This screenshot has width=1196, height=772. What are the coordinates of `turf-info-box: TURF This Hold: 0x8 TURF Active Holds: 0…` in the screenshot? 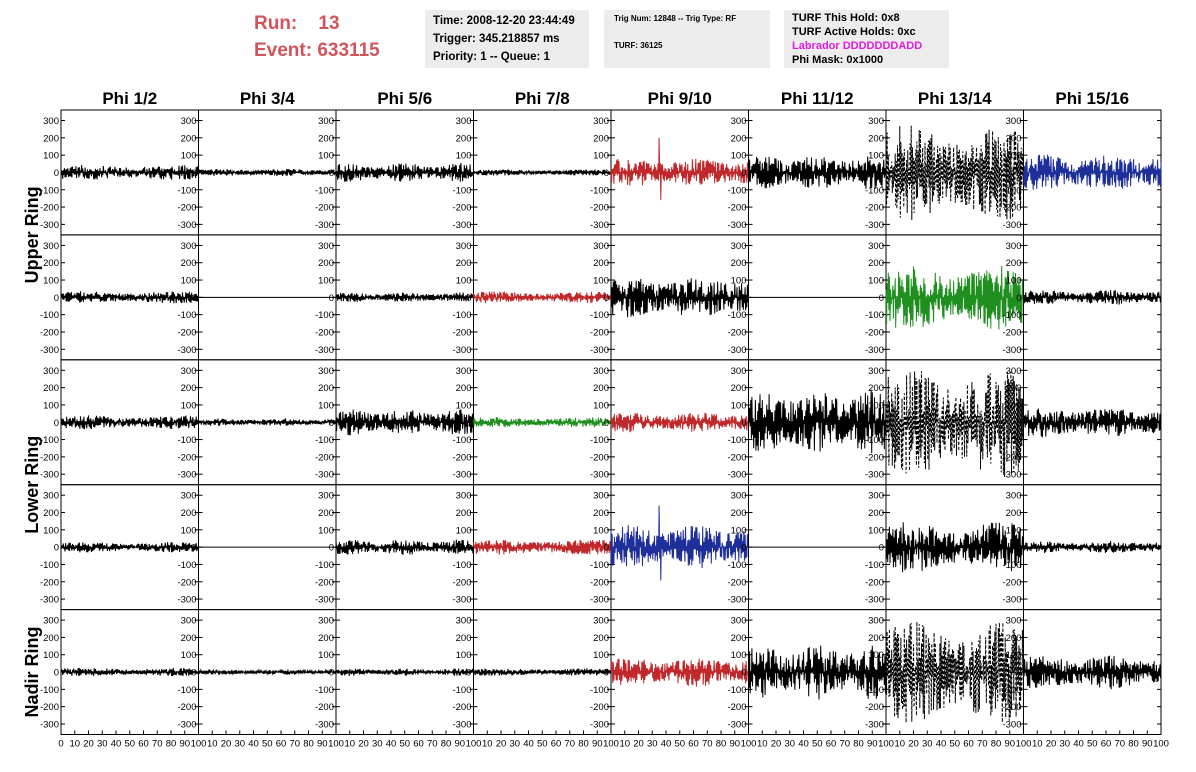 It's located at (866, 39).